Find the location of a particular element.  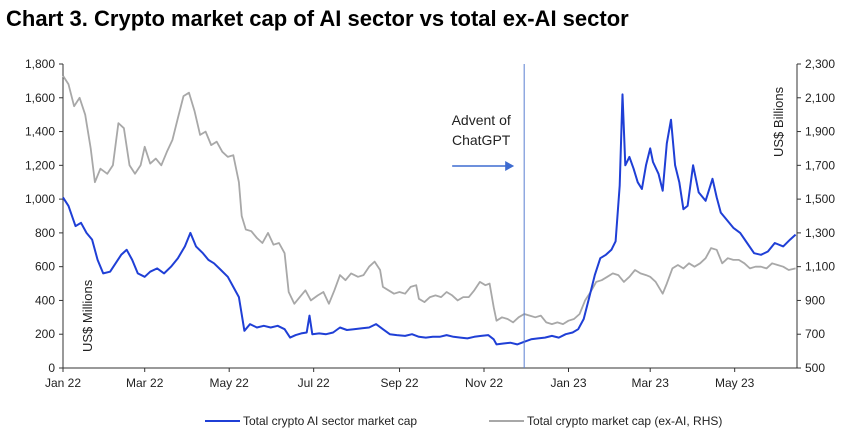

x-tick-label: Mar 22 is located at coordinates (145, 383).